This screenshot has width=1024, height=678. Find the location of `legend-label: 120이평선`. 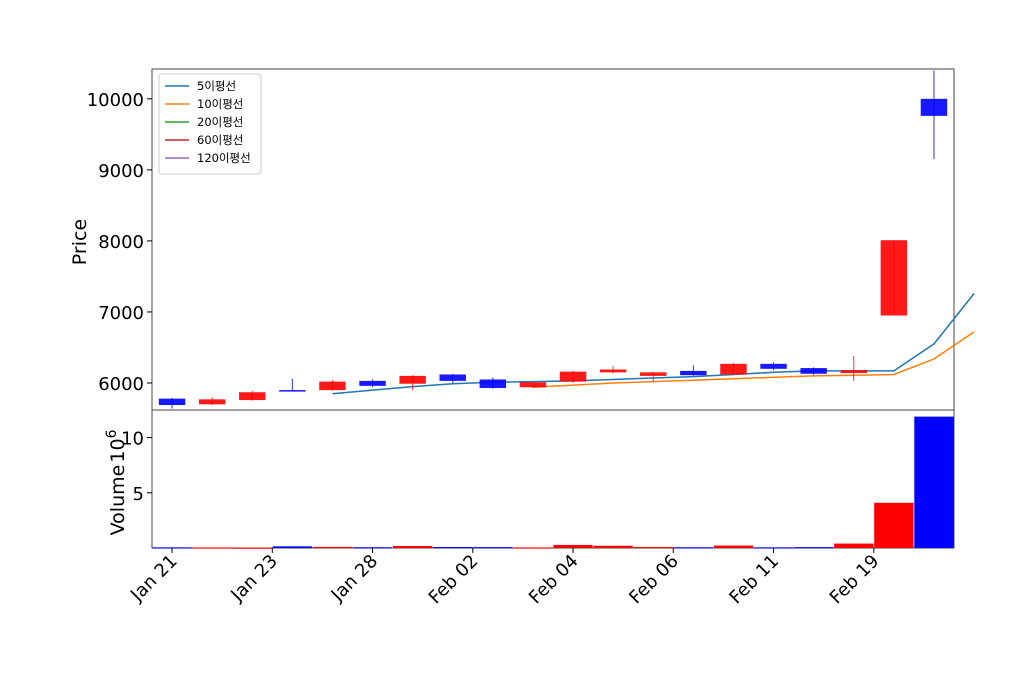

legend-label: 120이평선 is located at coordinates (224, 158).